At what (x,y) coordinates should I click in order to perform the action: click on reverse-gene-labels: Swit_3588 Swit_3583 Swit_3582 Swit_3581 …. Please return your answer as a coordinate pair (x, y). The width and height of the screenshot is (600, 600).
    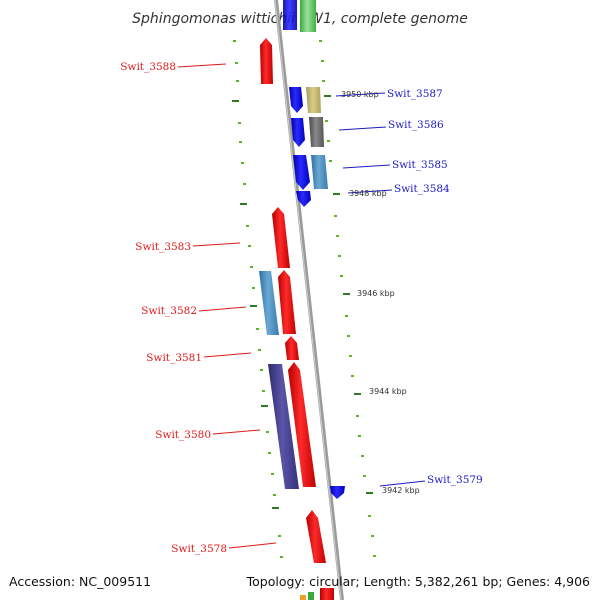
    Looking at the image, I should click on (173, 308).